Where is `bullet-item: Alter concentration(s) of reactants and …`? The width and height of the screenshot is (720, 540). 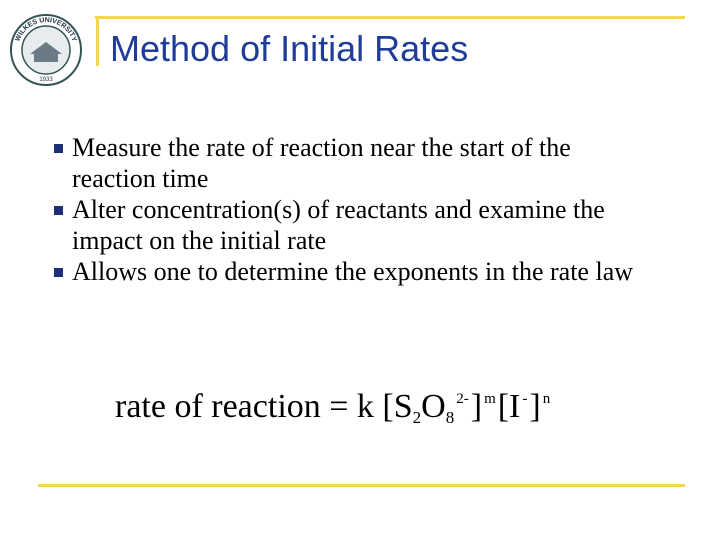
bullet-item: Alter concentration(s) of reactants and … is located at coordinates (355, 225).